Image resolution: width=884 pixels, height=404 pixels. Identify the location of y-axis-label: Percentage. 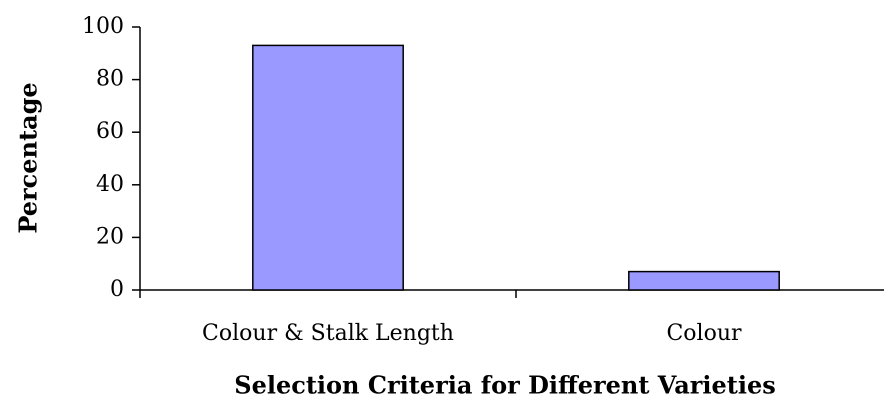
(28, 157).